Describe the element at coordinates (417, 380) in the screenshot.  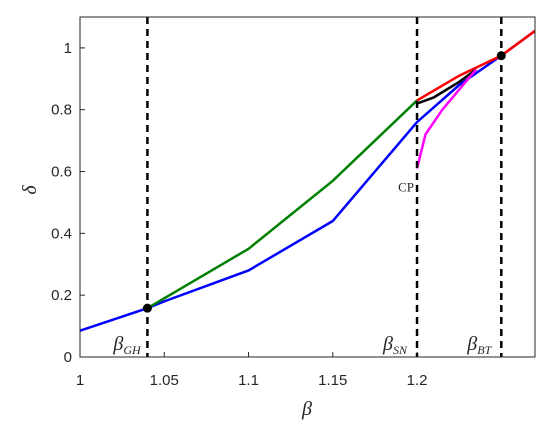
I see `x-tick-label: 1.2` at that location.